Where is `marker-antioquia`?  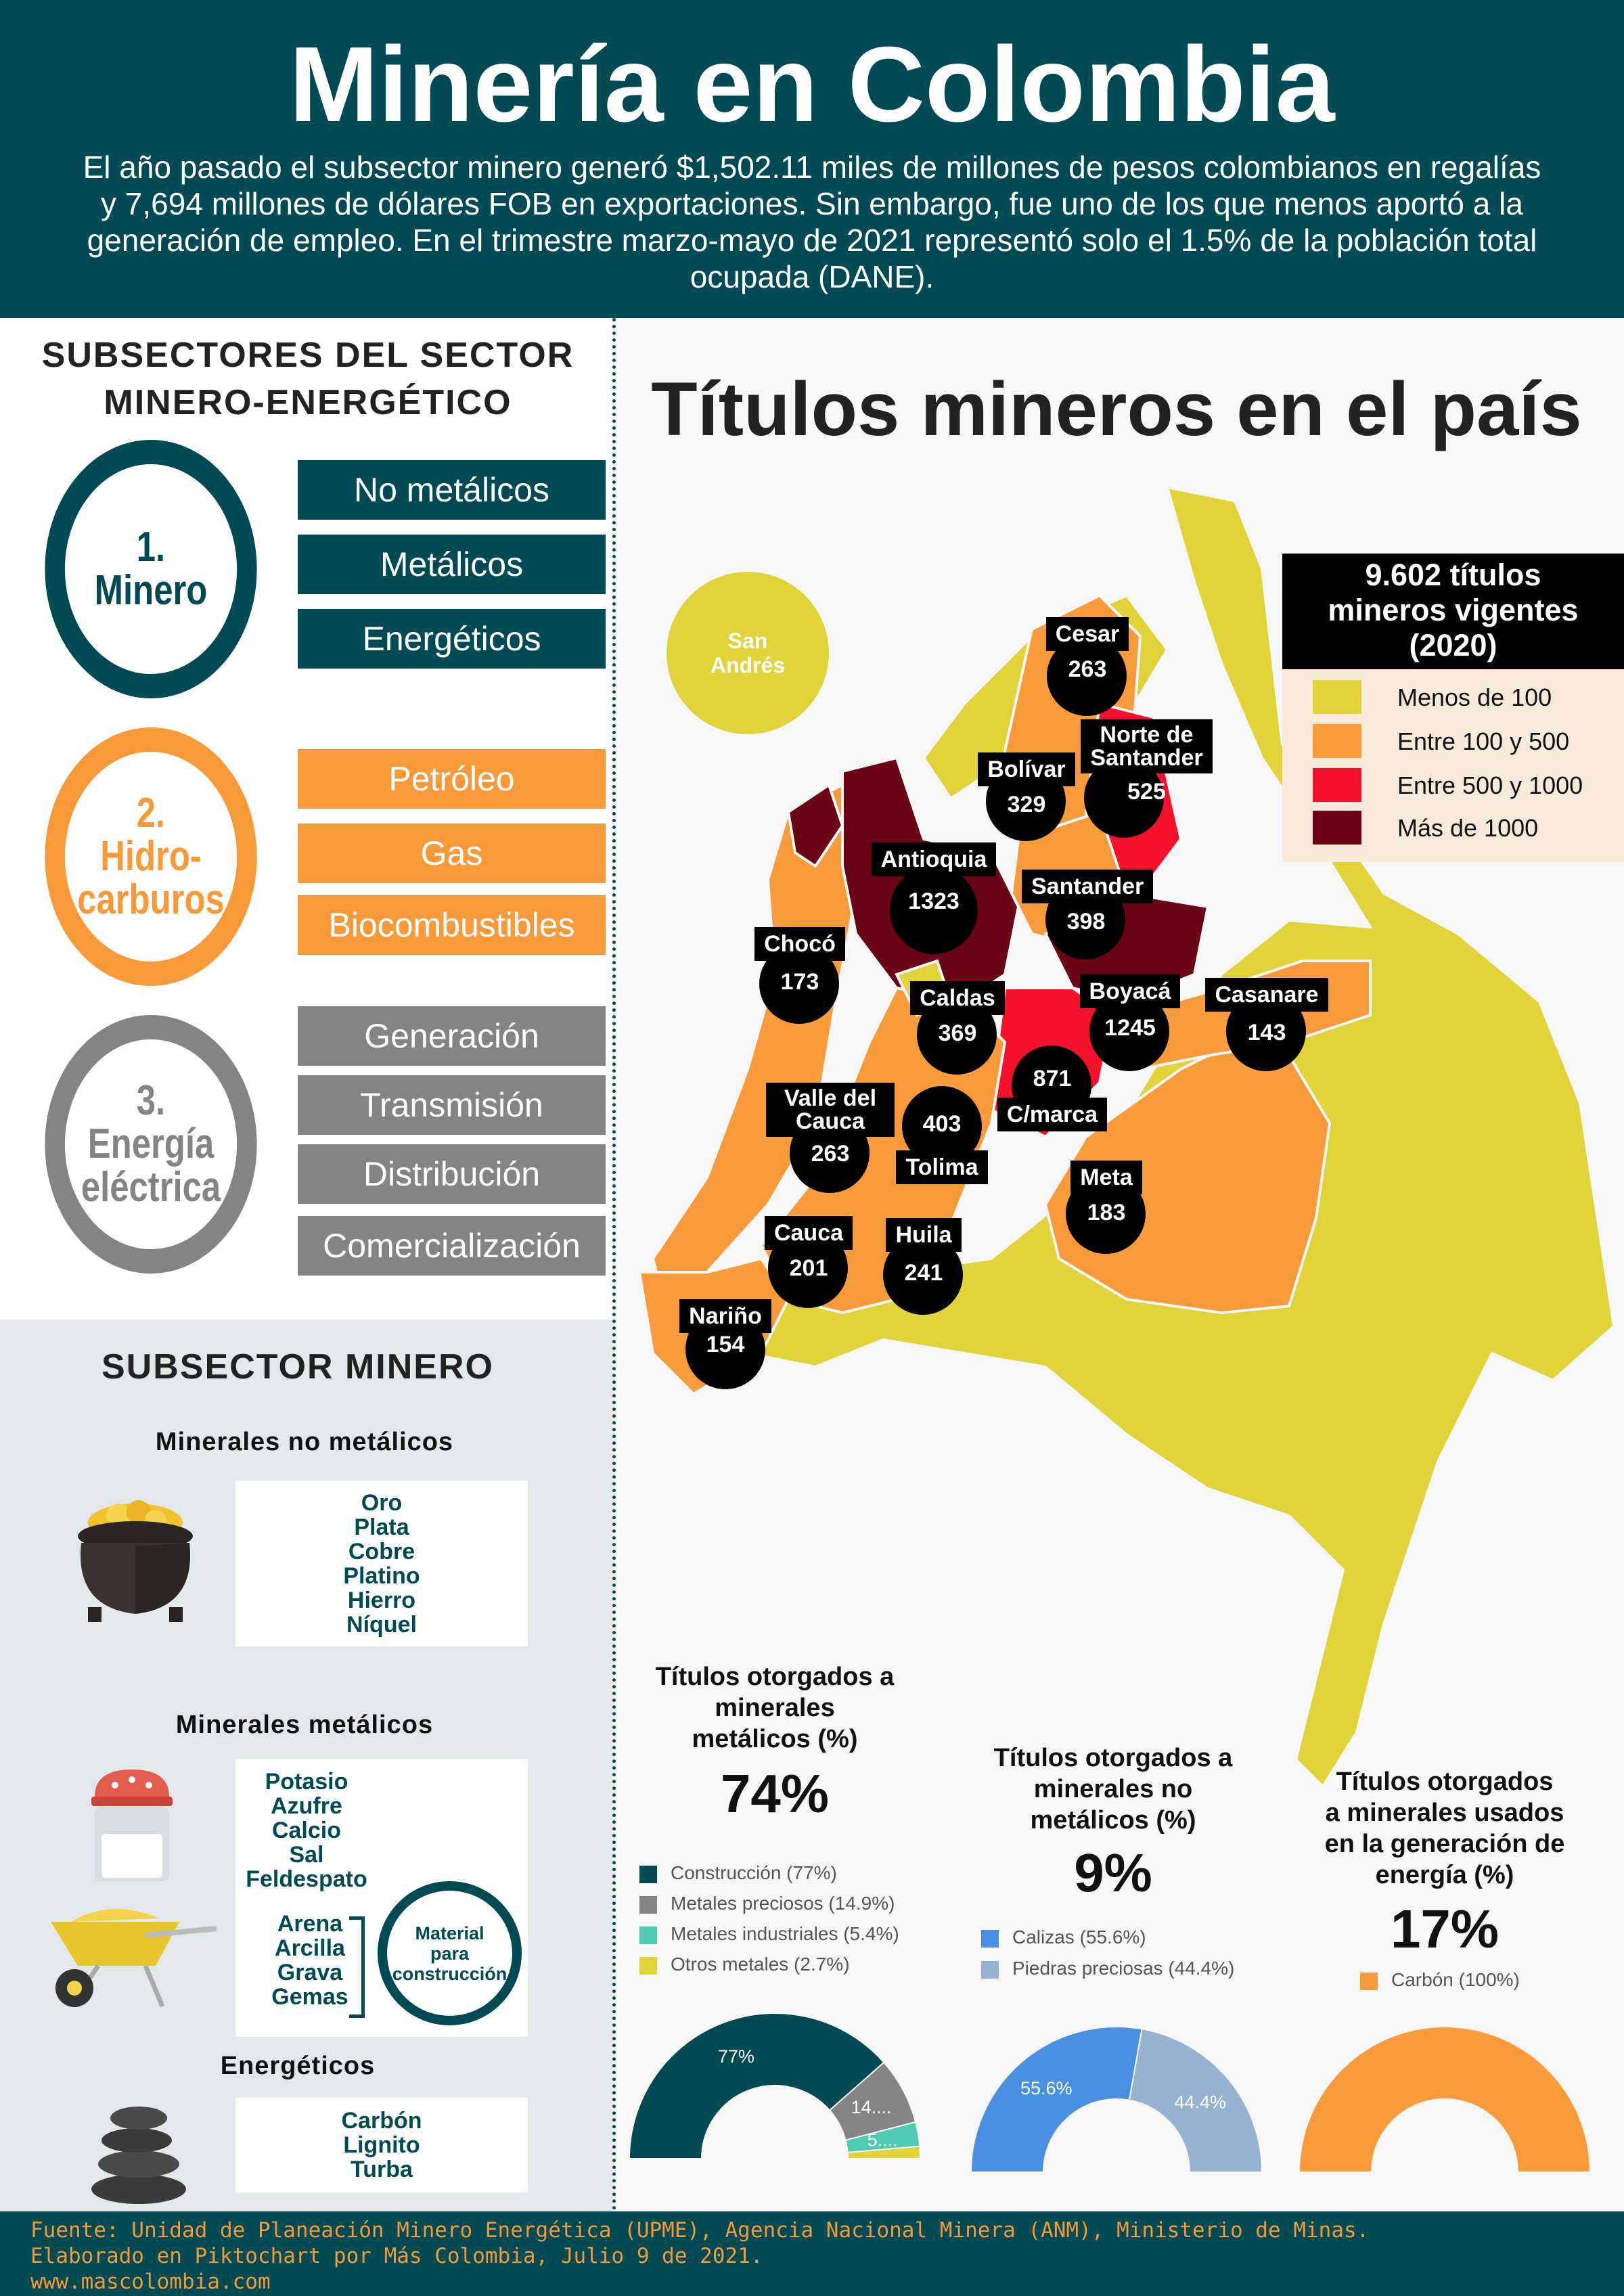
marker-antioquia is located at coordinates (934, 910).